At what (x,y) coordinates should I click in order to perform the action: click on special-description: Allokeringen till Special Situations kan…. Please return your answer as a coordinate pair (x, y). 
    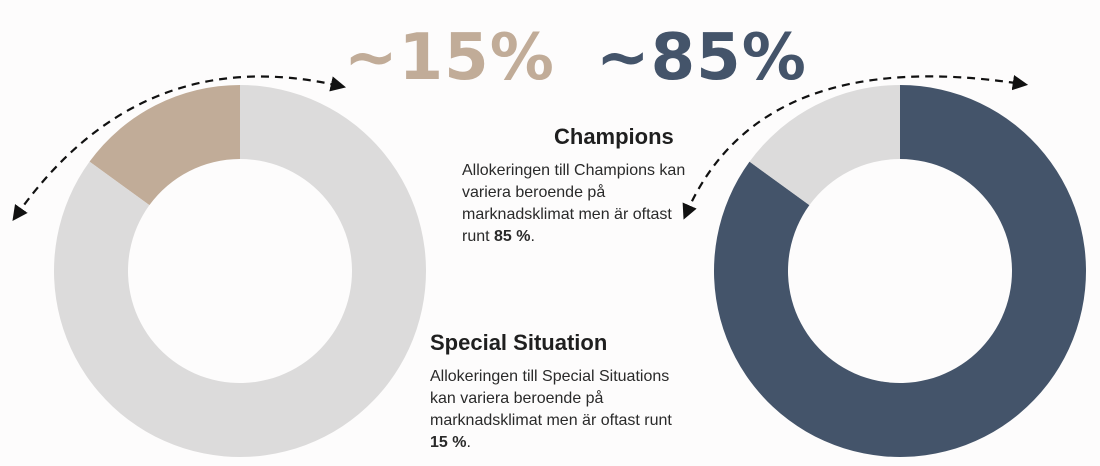
    Looking at the image, I should click on (560, 410).